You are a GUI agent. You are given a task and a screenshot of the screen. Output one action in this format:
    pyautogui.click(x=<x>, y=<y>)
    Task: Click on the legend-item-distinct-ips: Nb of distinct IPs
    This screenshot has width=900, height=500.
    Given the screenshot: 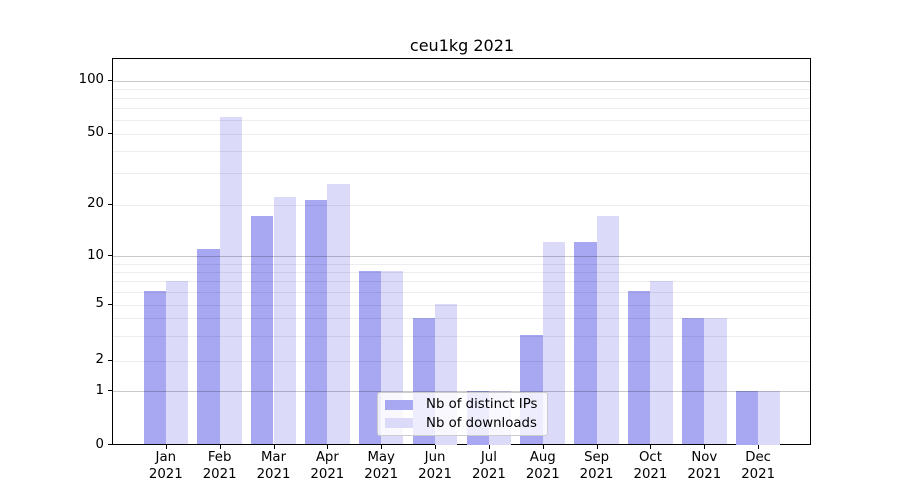 What is the action you would take?
    pyautogui.click(x=462, y=405)
    